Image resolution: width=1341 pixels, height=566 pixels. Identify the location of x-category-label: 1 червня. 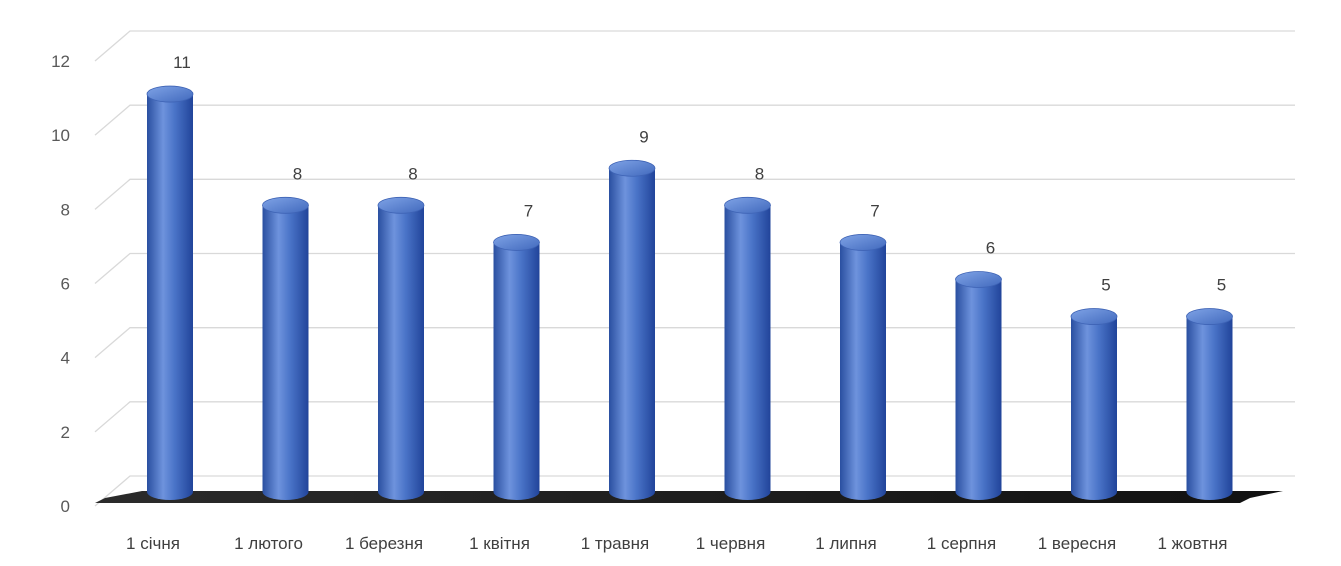
(731, 543).